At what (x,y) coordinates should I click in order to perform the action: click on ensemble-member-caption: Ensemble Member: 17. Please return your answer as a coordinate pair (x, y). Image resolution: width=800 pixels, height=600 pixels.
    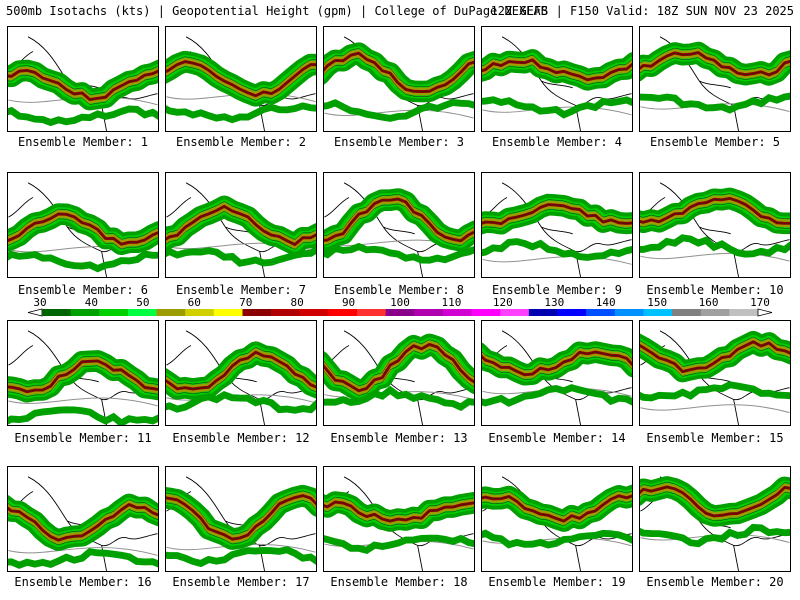
    Looking at the image, I should click on (241, 582).